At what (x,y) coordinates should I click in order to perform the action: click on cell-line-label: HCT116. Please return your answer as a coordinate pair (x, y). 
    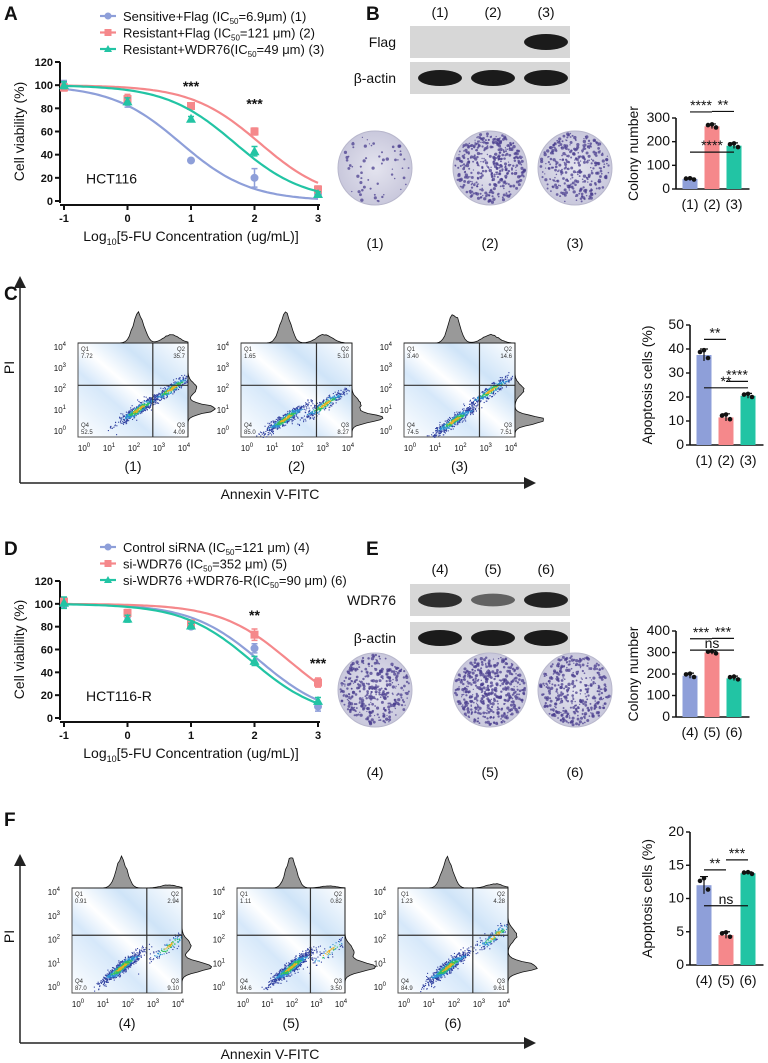
    Looking at the image, I should click on (111, 179).